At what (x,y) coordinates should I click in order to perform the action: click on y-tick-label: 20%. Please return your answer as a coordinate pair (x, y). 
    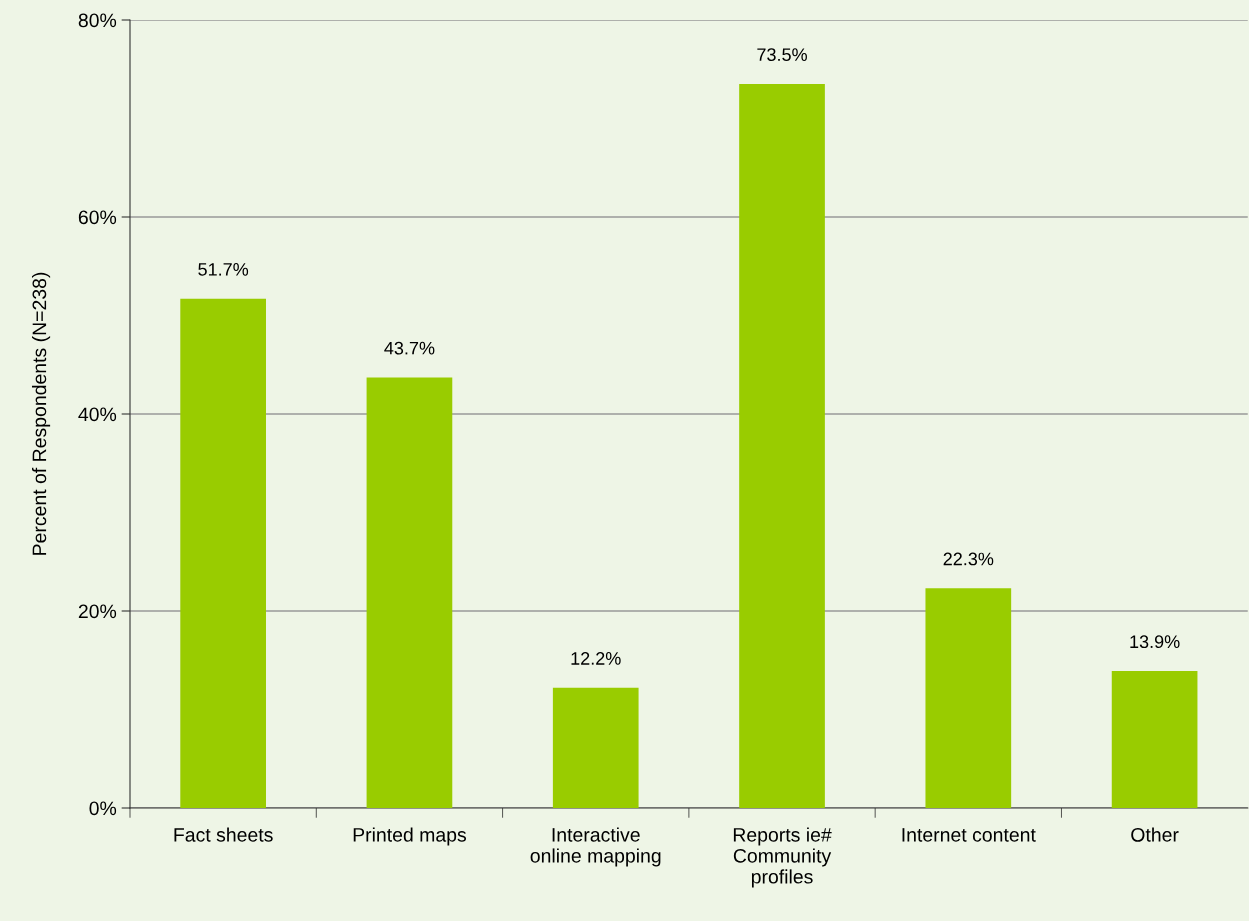
    Looking at the image, I should click on (97, 611).